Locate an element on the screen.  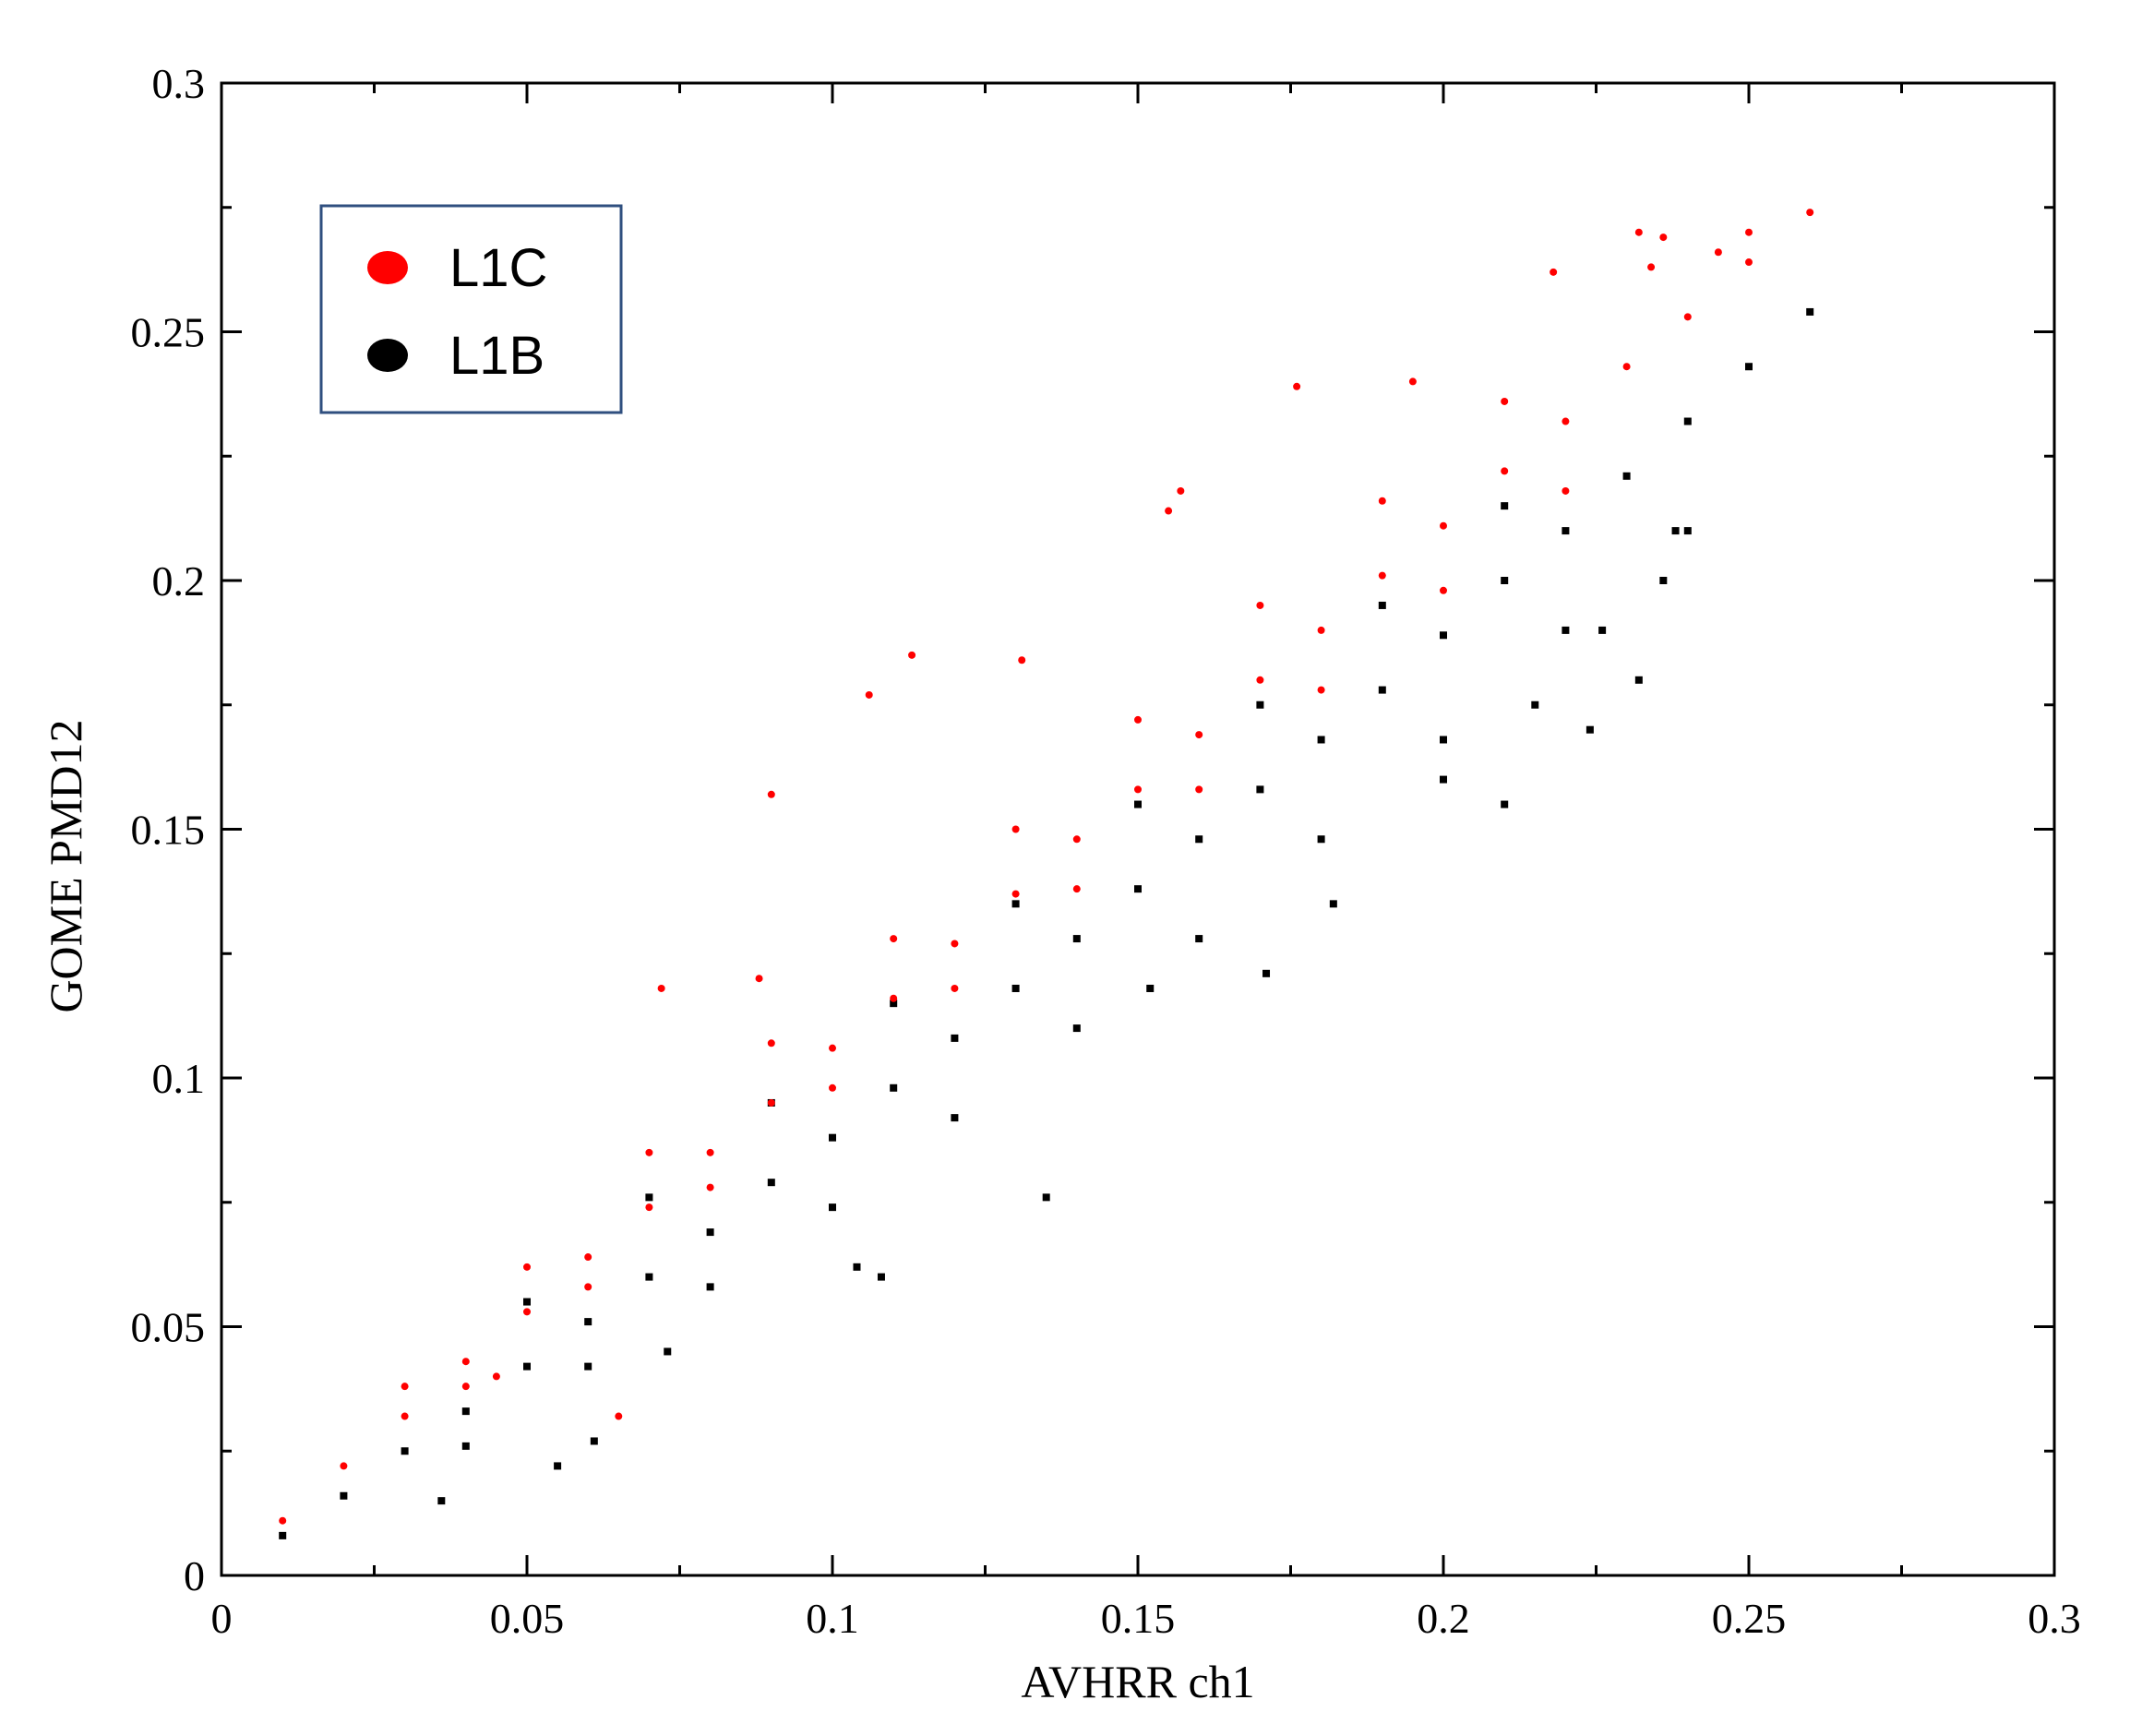
x-tick-label: 0.05 is located at coordinates (527, 1618).